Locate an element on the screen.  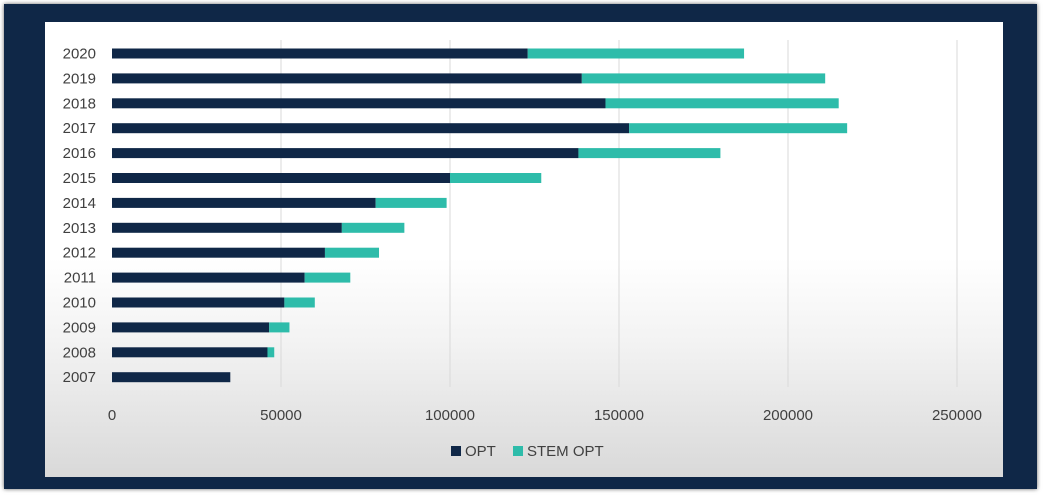
bar-opt-2013 is located at coordinates (227, 227).